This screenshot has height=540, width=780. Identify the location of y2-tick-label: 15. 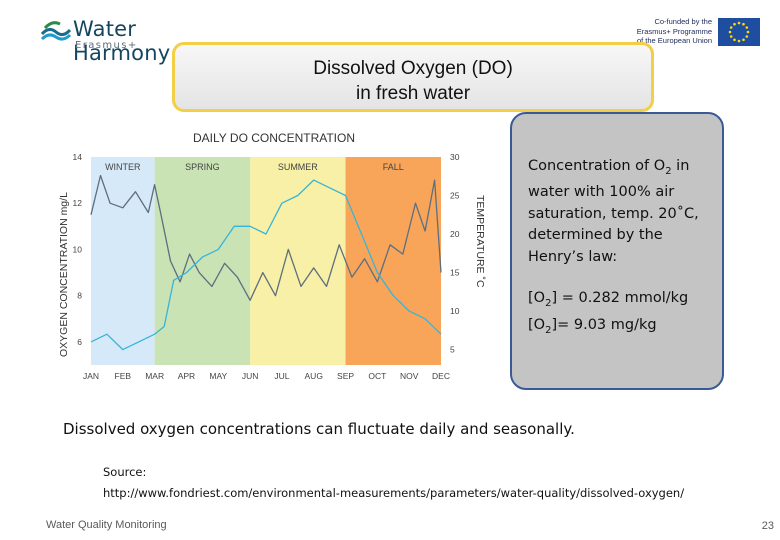
(455, 273).